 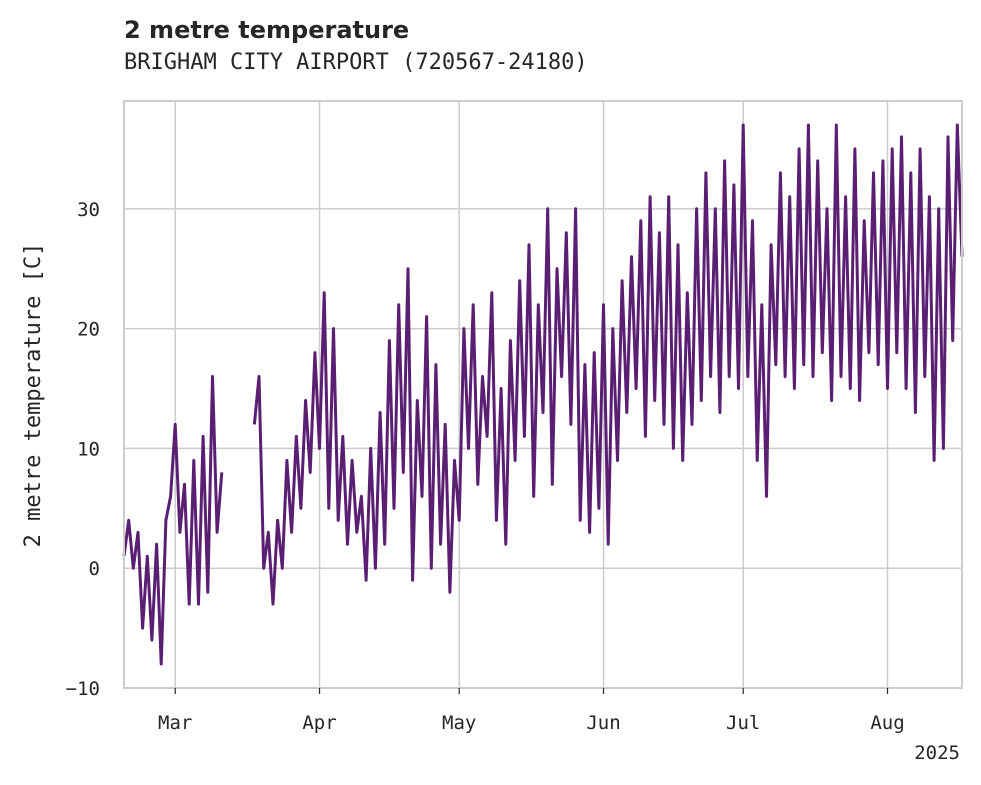 I want to click on y-axis-label: 2 metre temperature [C], so click(x=33, y=395).